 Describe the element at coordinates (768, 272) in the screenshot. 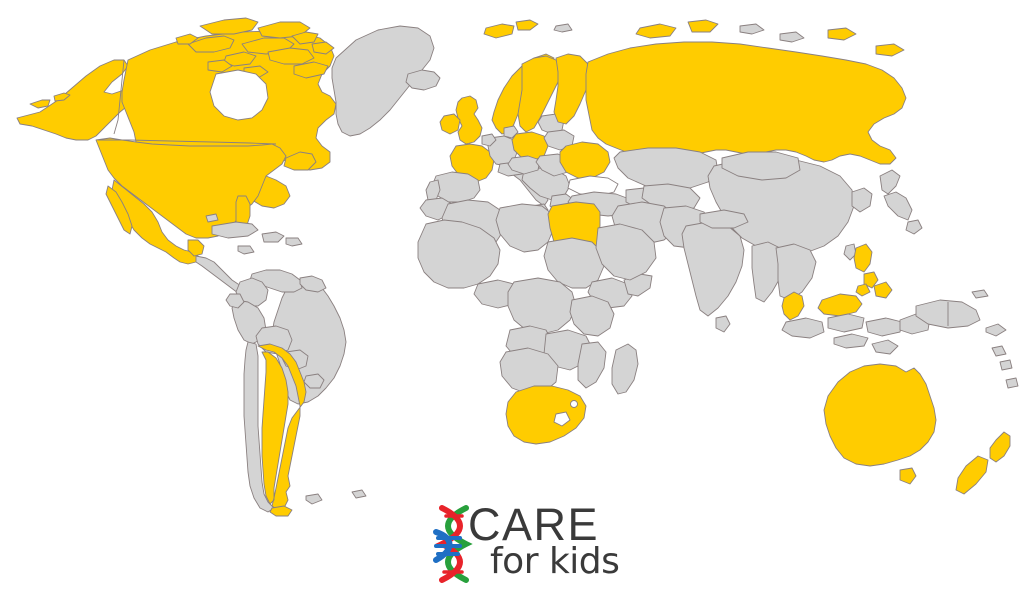

I see `country-myanmar-thailand` at that location.